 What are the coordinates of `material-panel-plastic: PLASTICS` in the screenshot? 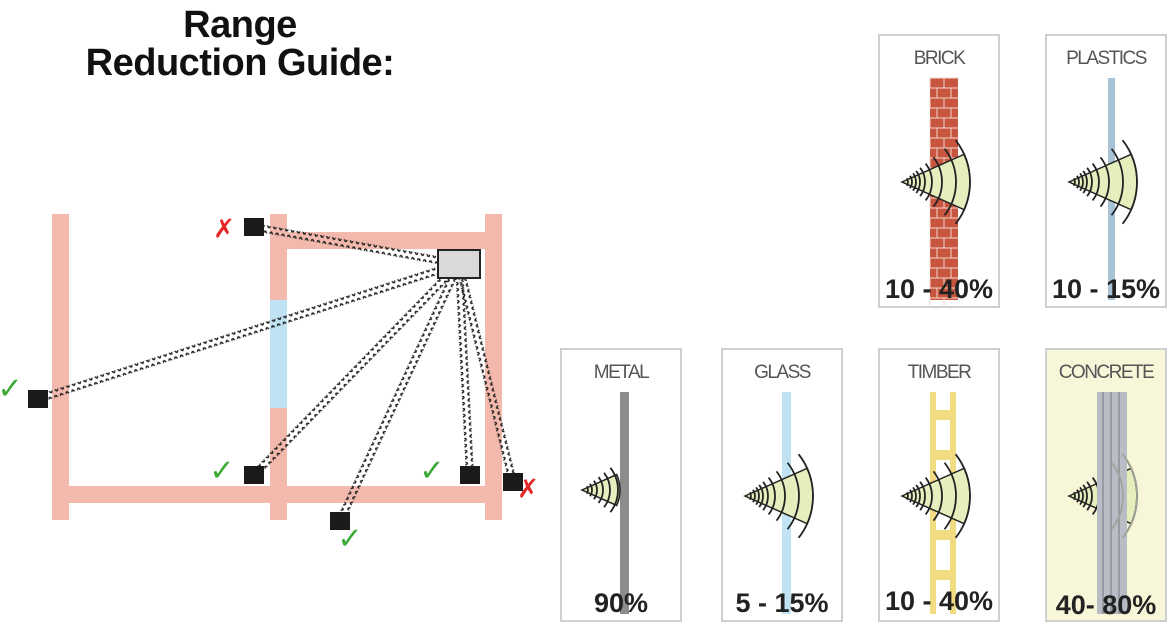 It's located at (1106, 171).